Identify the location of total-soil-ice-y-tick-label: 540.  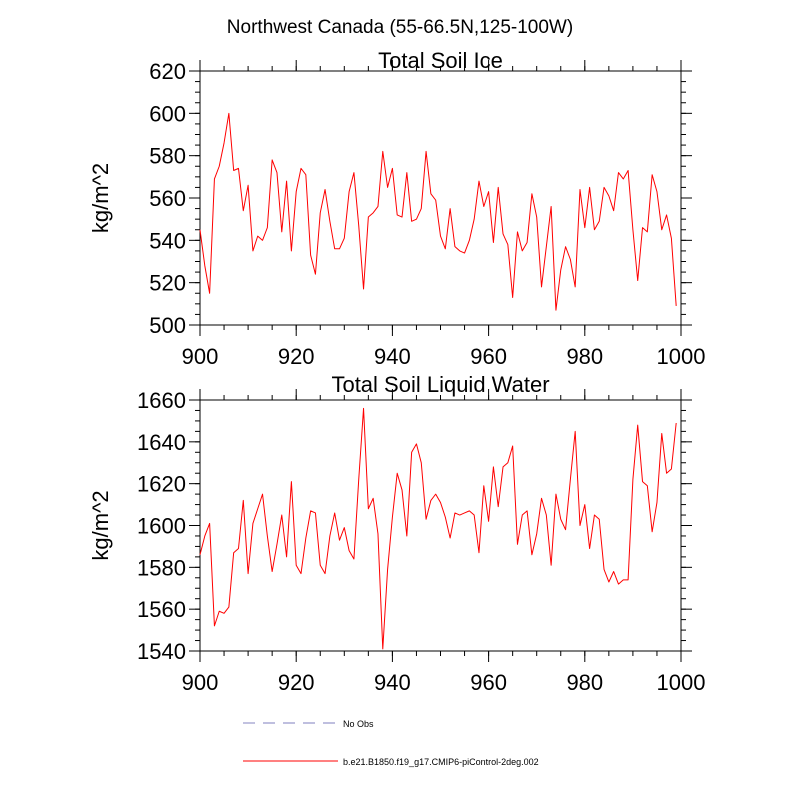
(167, 240).